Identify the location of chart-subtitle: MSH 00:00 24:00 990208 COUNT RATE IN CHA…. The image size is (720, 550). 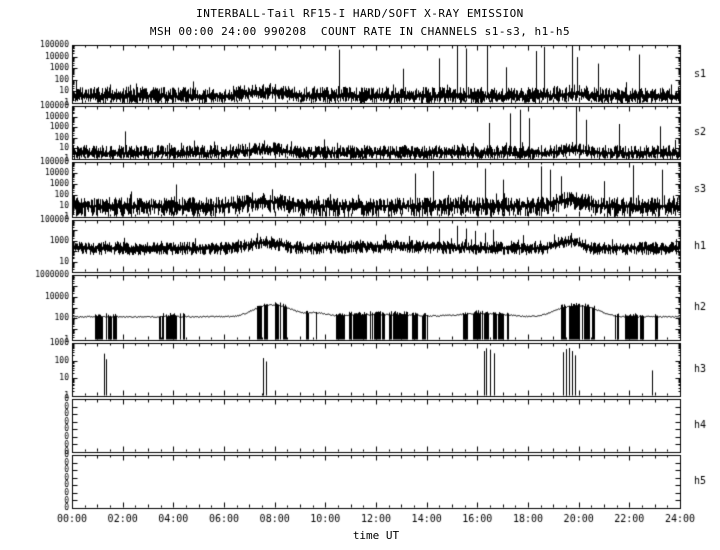
(360, 31).